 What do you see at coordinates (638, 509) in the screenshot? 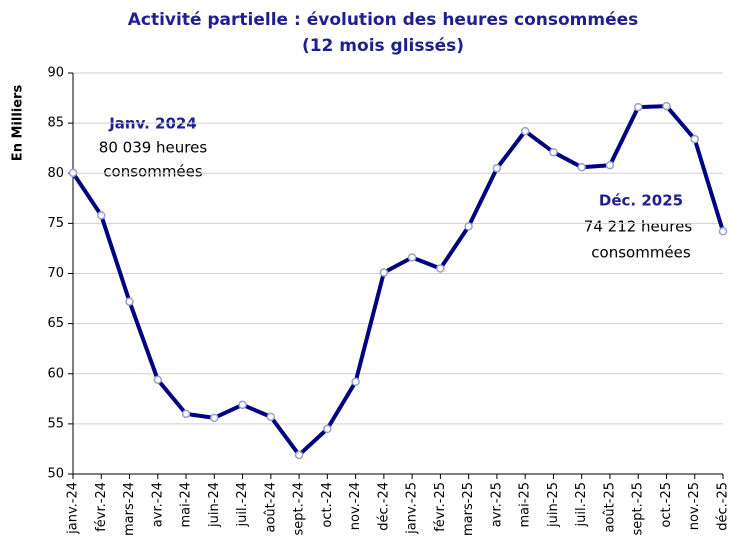
I see `x-tick-label: sept.-25` at bounding box center [638, 509].